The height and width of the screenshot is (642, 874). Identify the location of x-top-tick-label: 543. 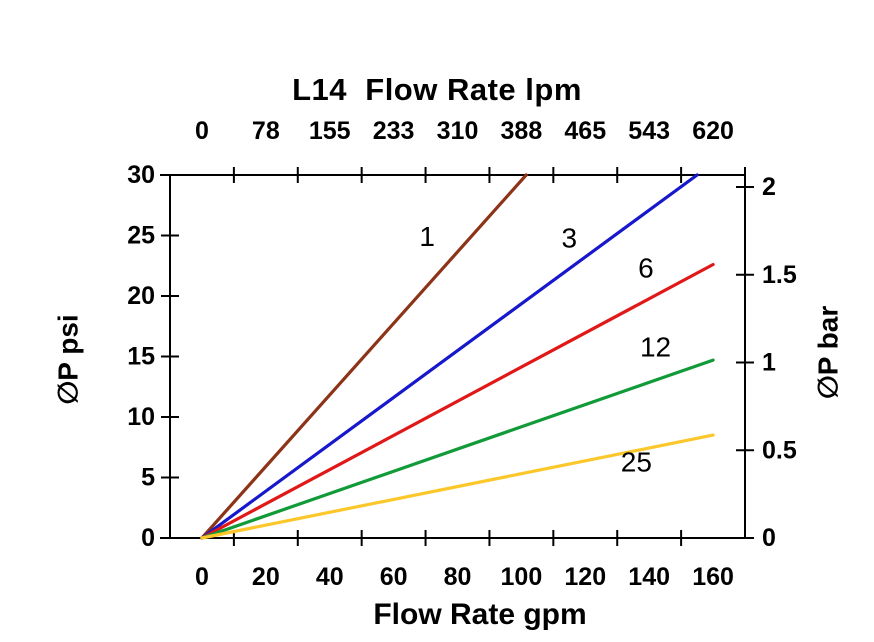
(649, 131).